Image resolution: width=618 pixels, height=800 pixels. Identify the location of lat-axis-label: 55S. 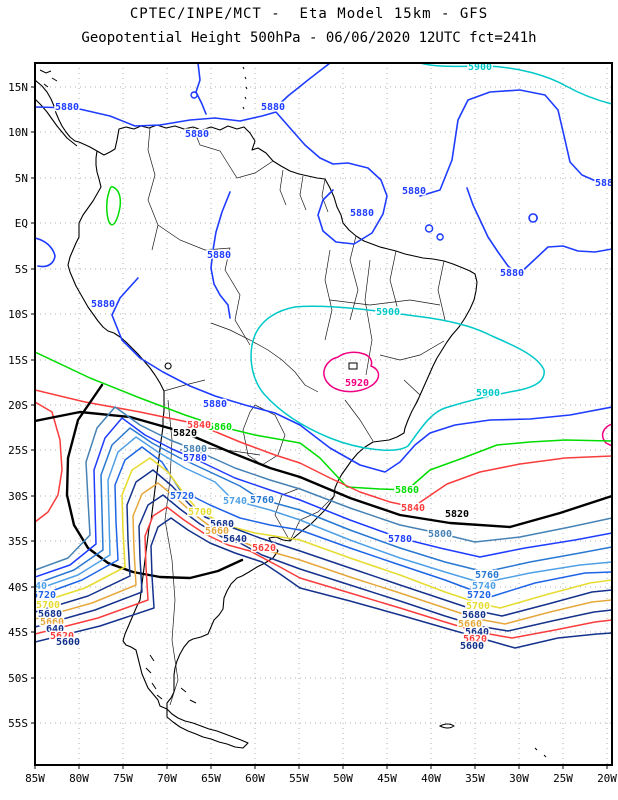
(18, 723).